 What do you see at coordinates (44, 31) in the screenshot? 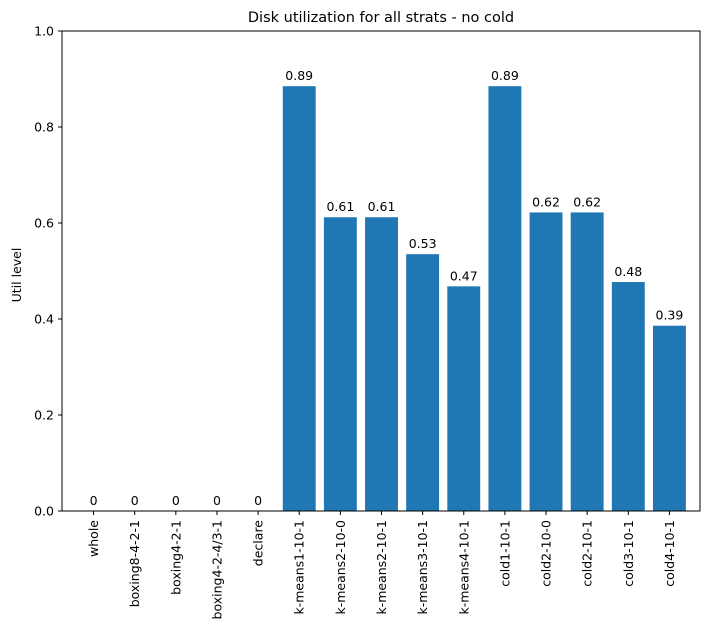
I see `y-tick-label-5: 1.0` at bounding box center [44, 31].